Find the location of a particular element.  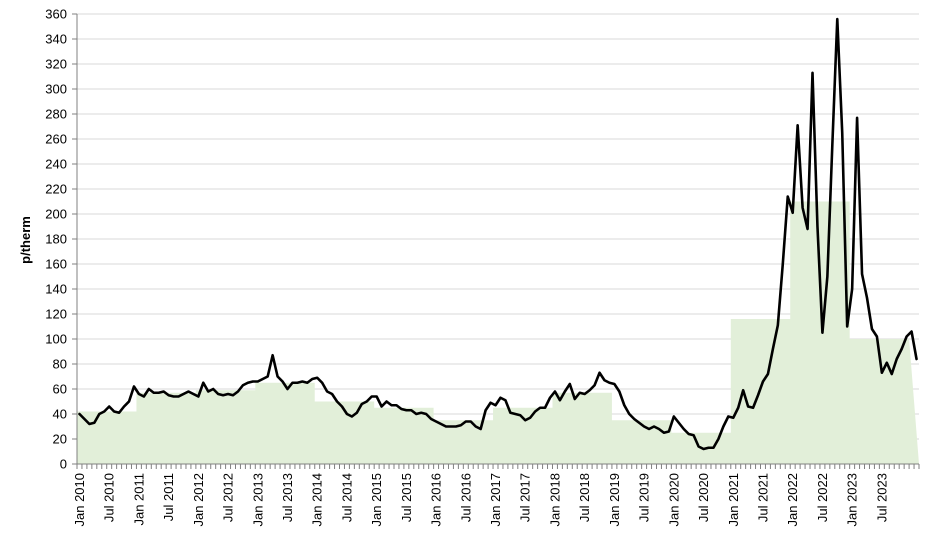

x-tick-label: Jan 2016 is located at coordinates (436, 500).